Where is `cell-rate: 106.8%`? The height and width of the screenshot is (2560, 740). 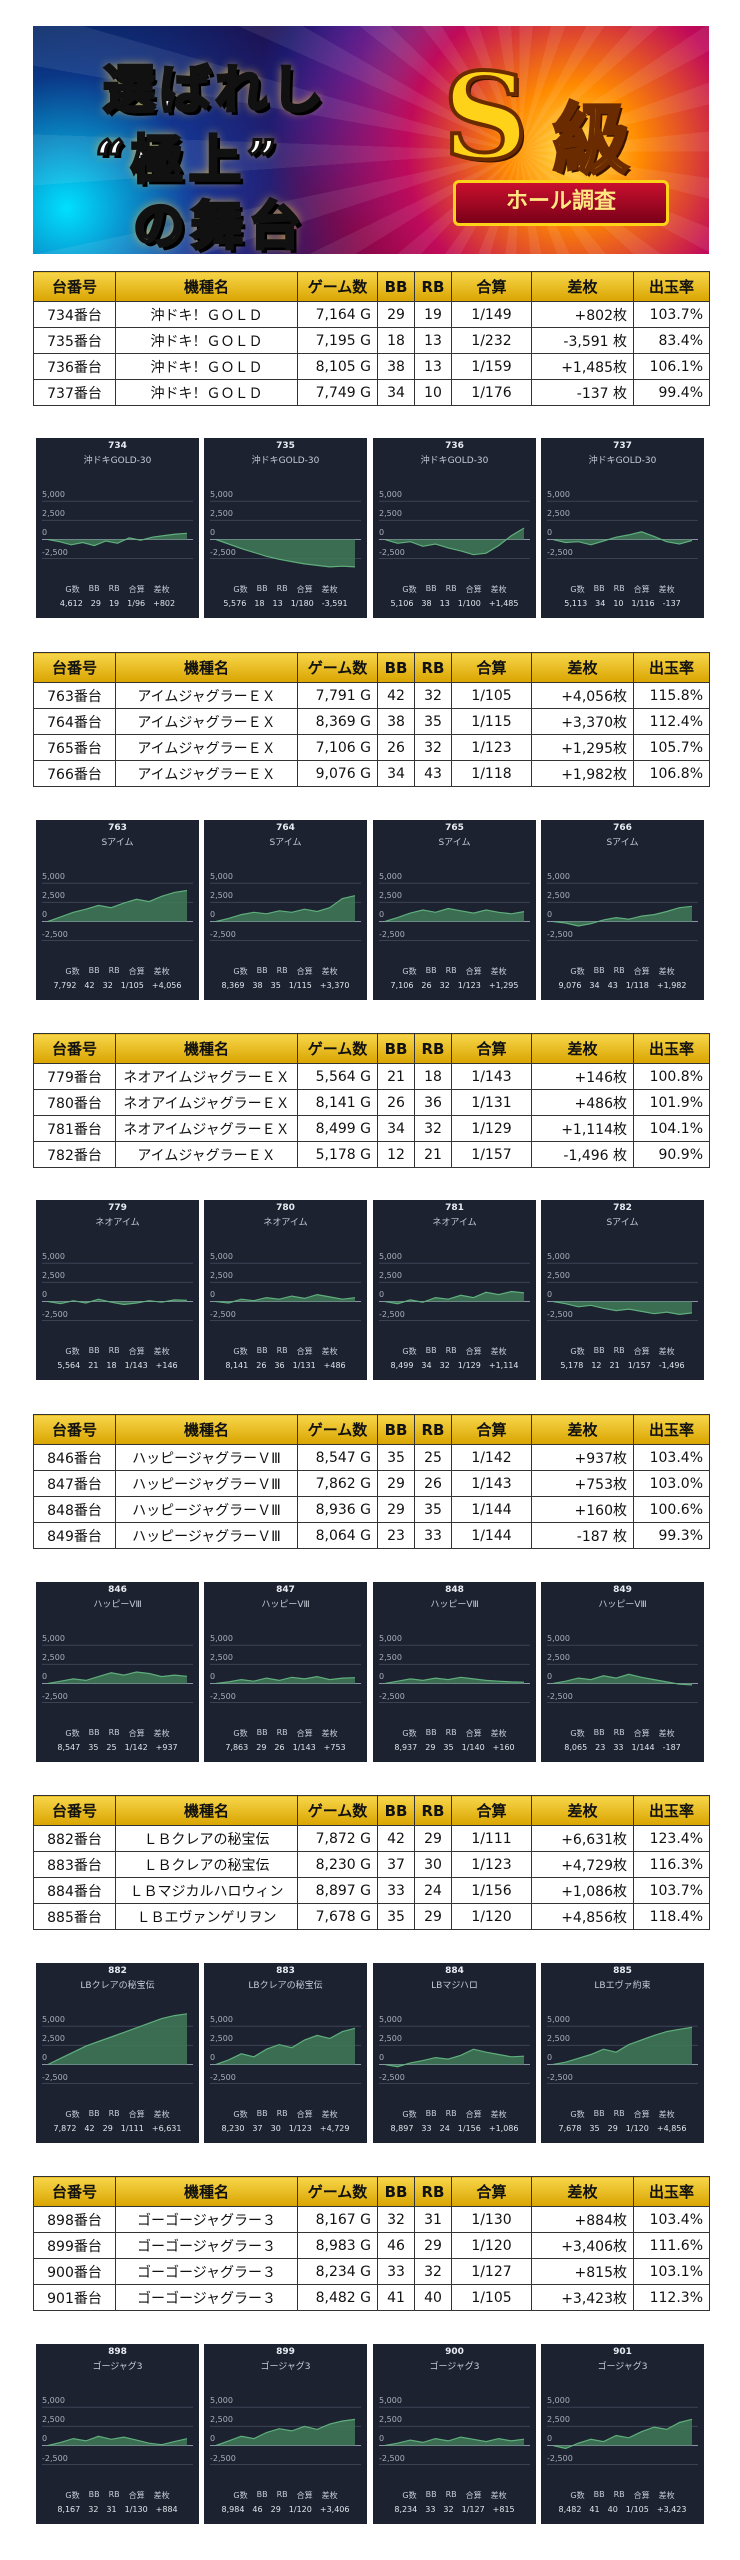 cell-rate: 106.8% is located at coordinates (671, 773).